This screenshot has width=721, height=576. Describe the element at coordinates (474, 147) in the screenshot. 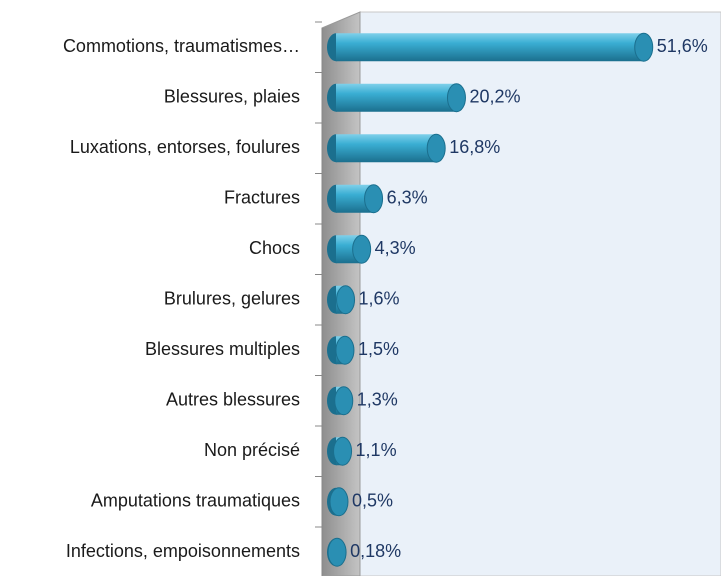

I see `value-label: 16,8%` at that location.